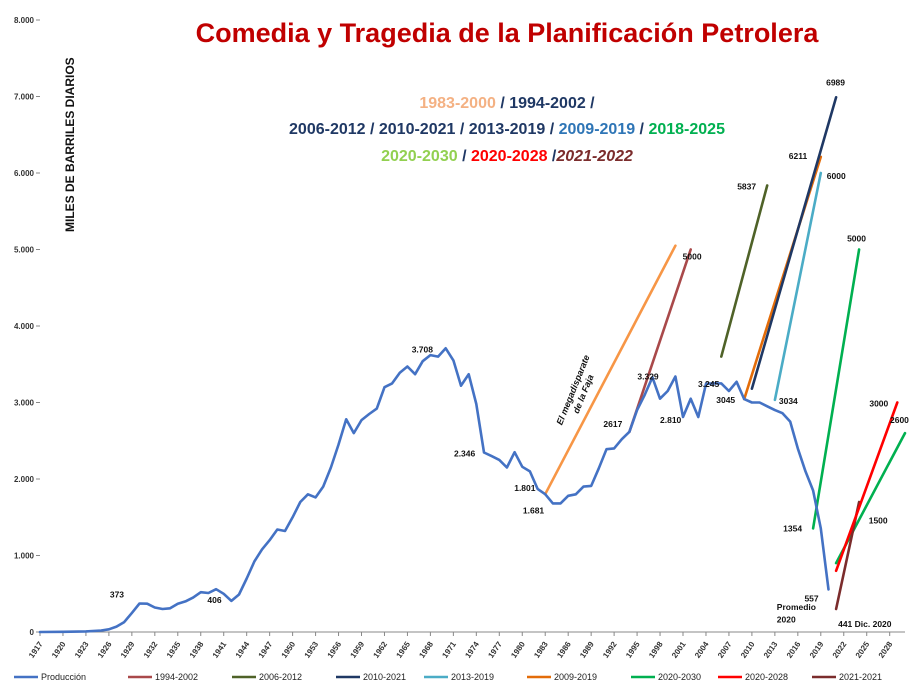 Image resolution: width=921 pixels, height=690 pixels. I want to click on data-label: 1500, so click(878, 520).